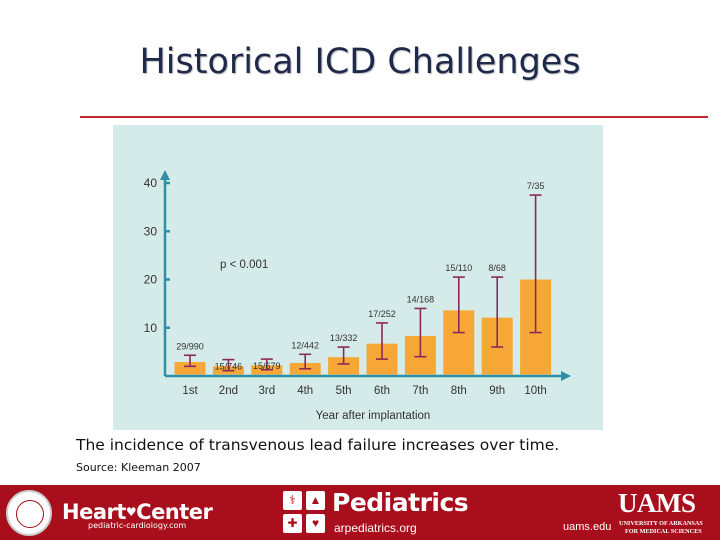  I want to click on title-divider, so click(394, 117).